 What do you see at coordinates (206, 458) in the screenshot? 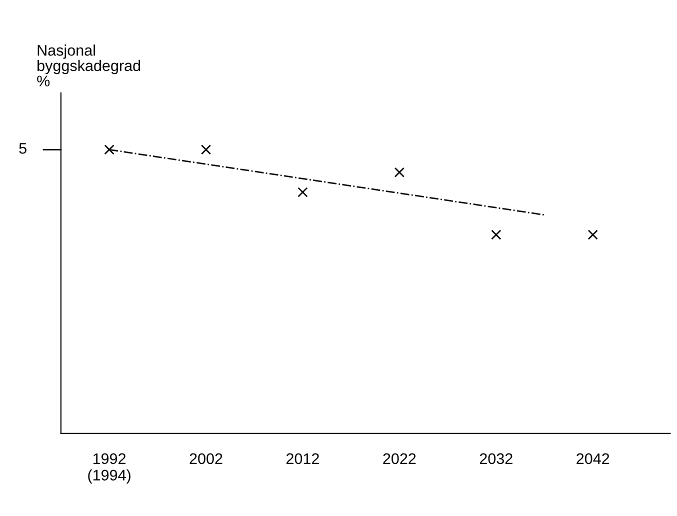
I see `x-tick-label: 2002` at bounding box center [206, 458].